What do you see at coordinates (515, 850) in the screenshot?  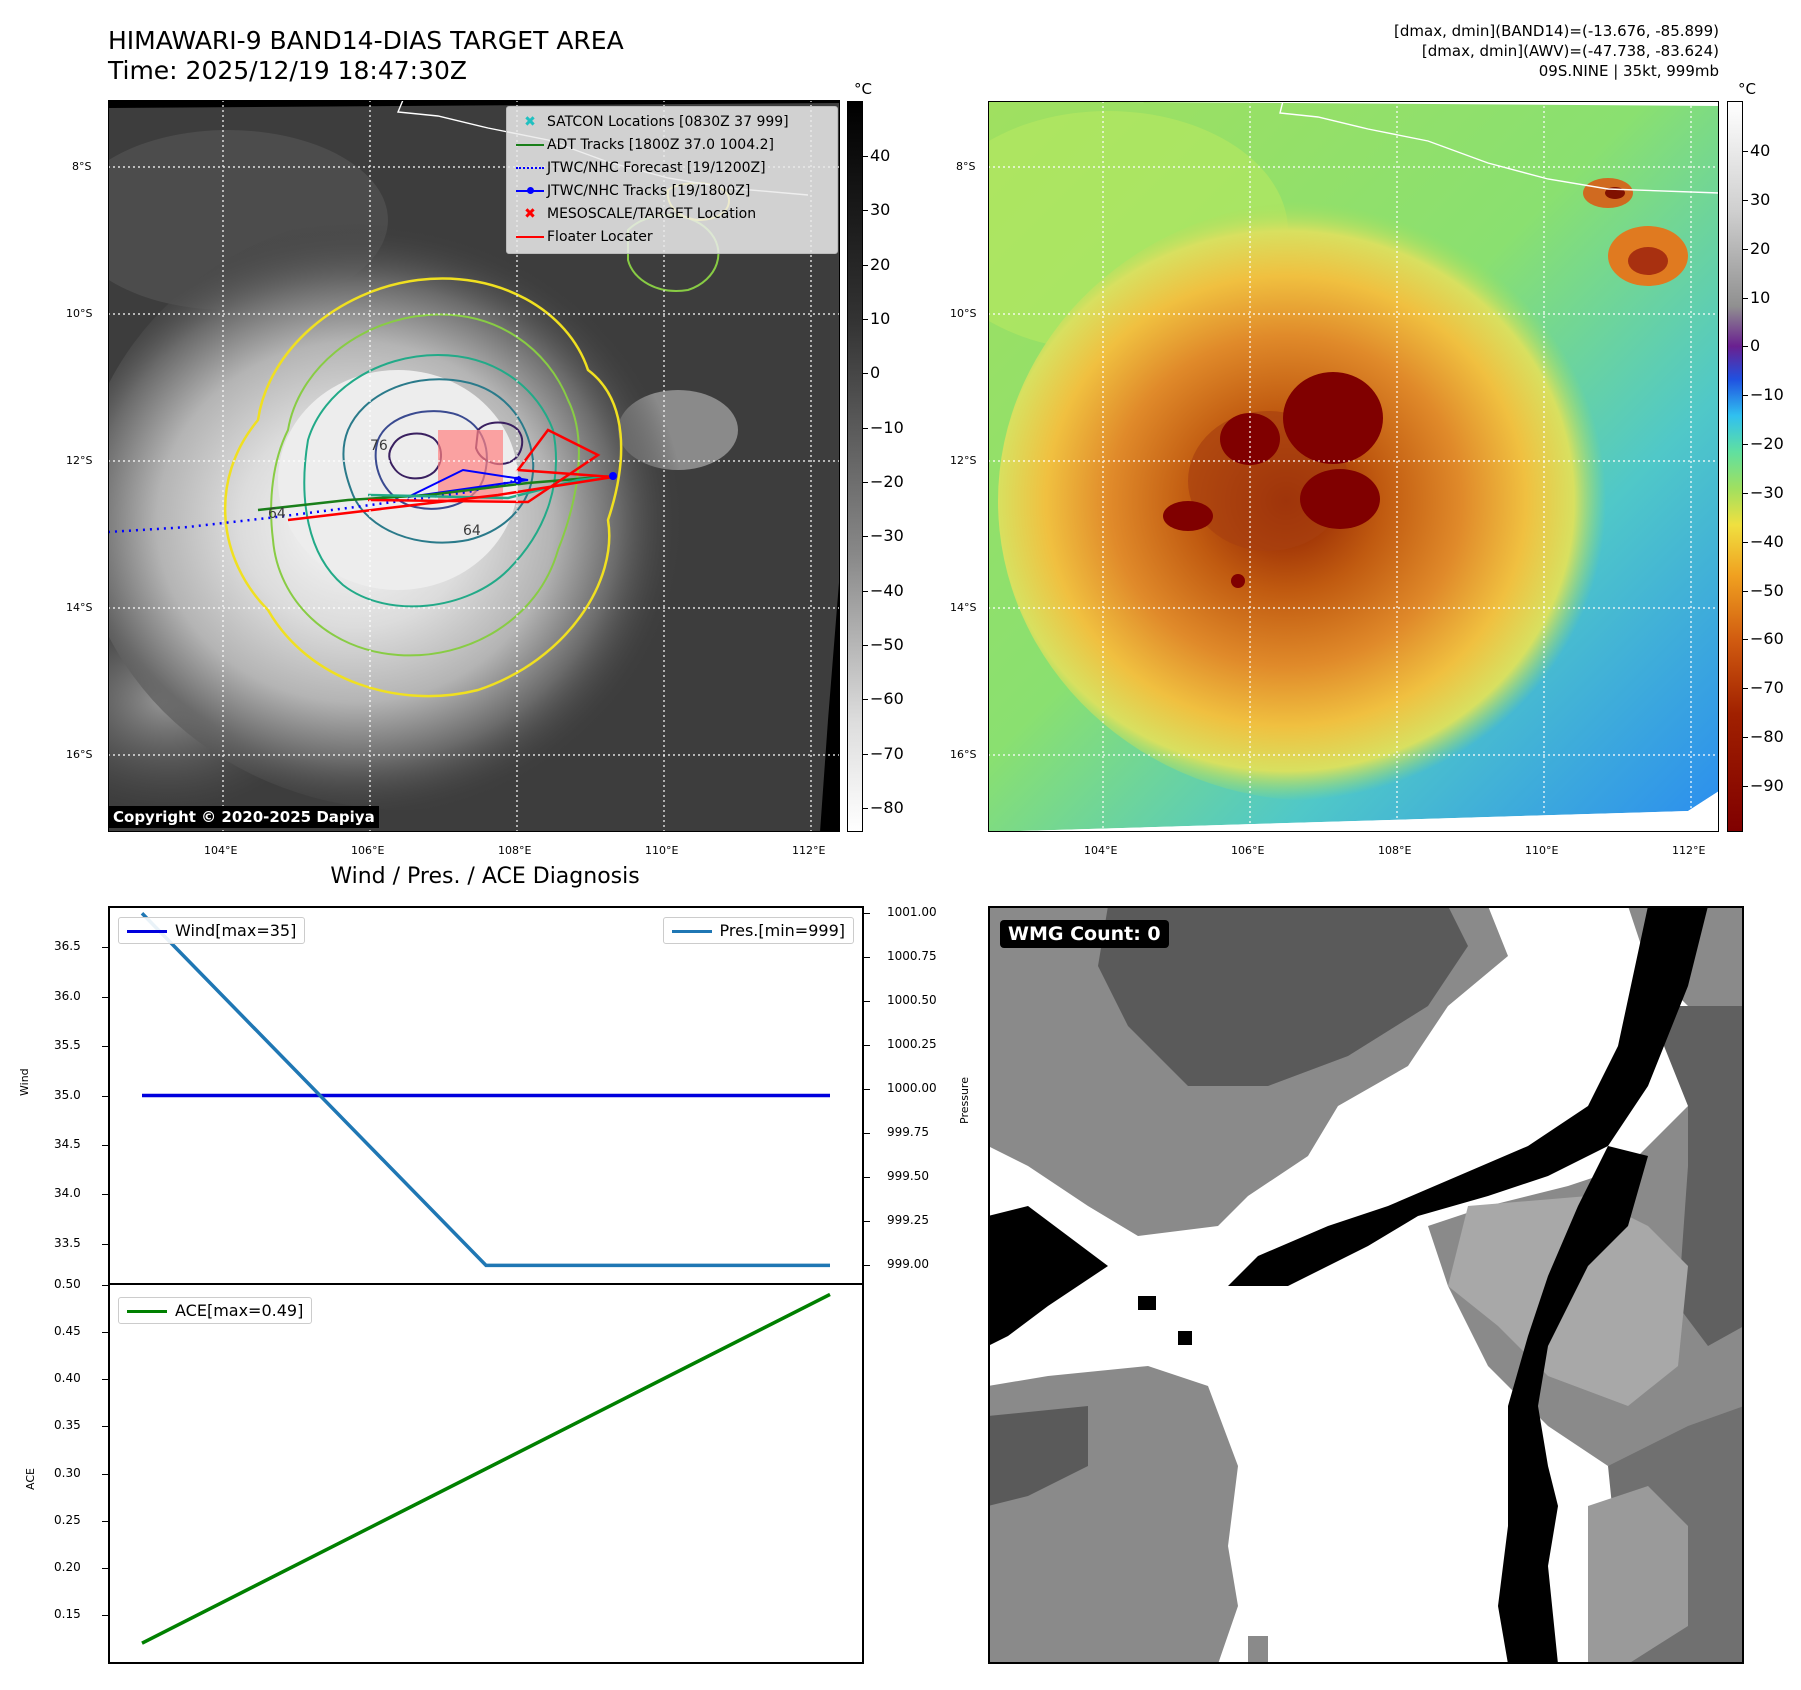 I see `lon-tick: 108°E` at bounding box center [515, 850].